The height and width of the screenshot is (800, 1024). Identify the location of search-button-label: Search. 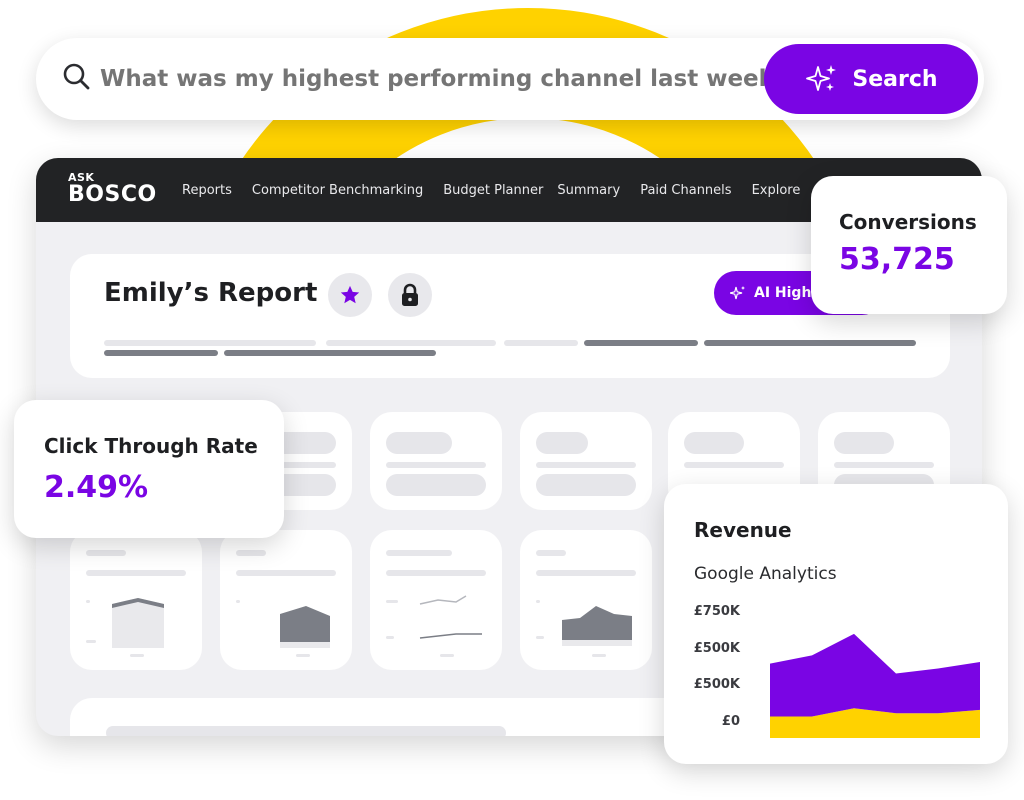
(895, 79).